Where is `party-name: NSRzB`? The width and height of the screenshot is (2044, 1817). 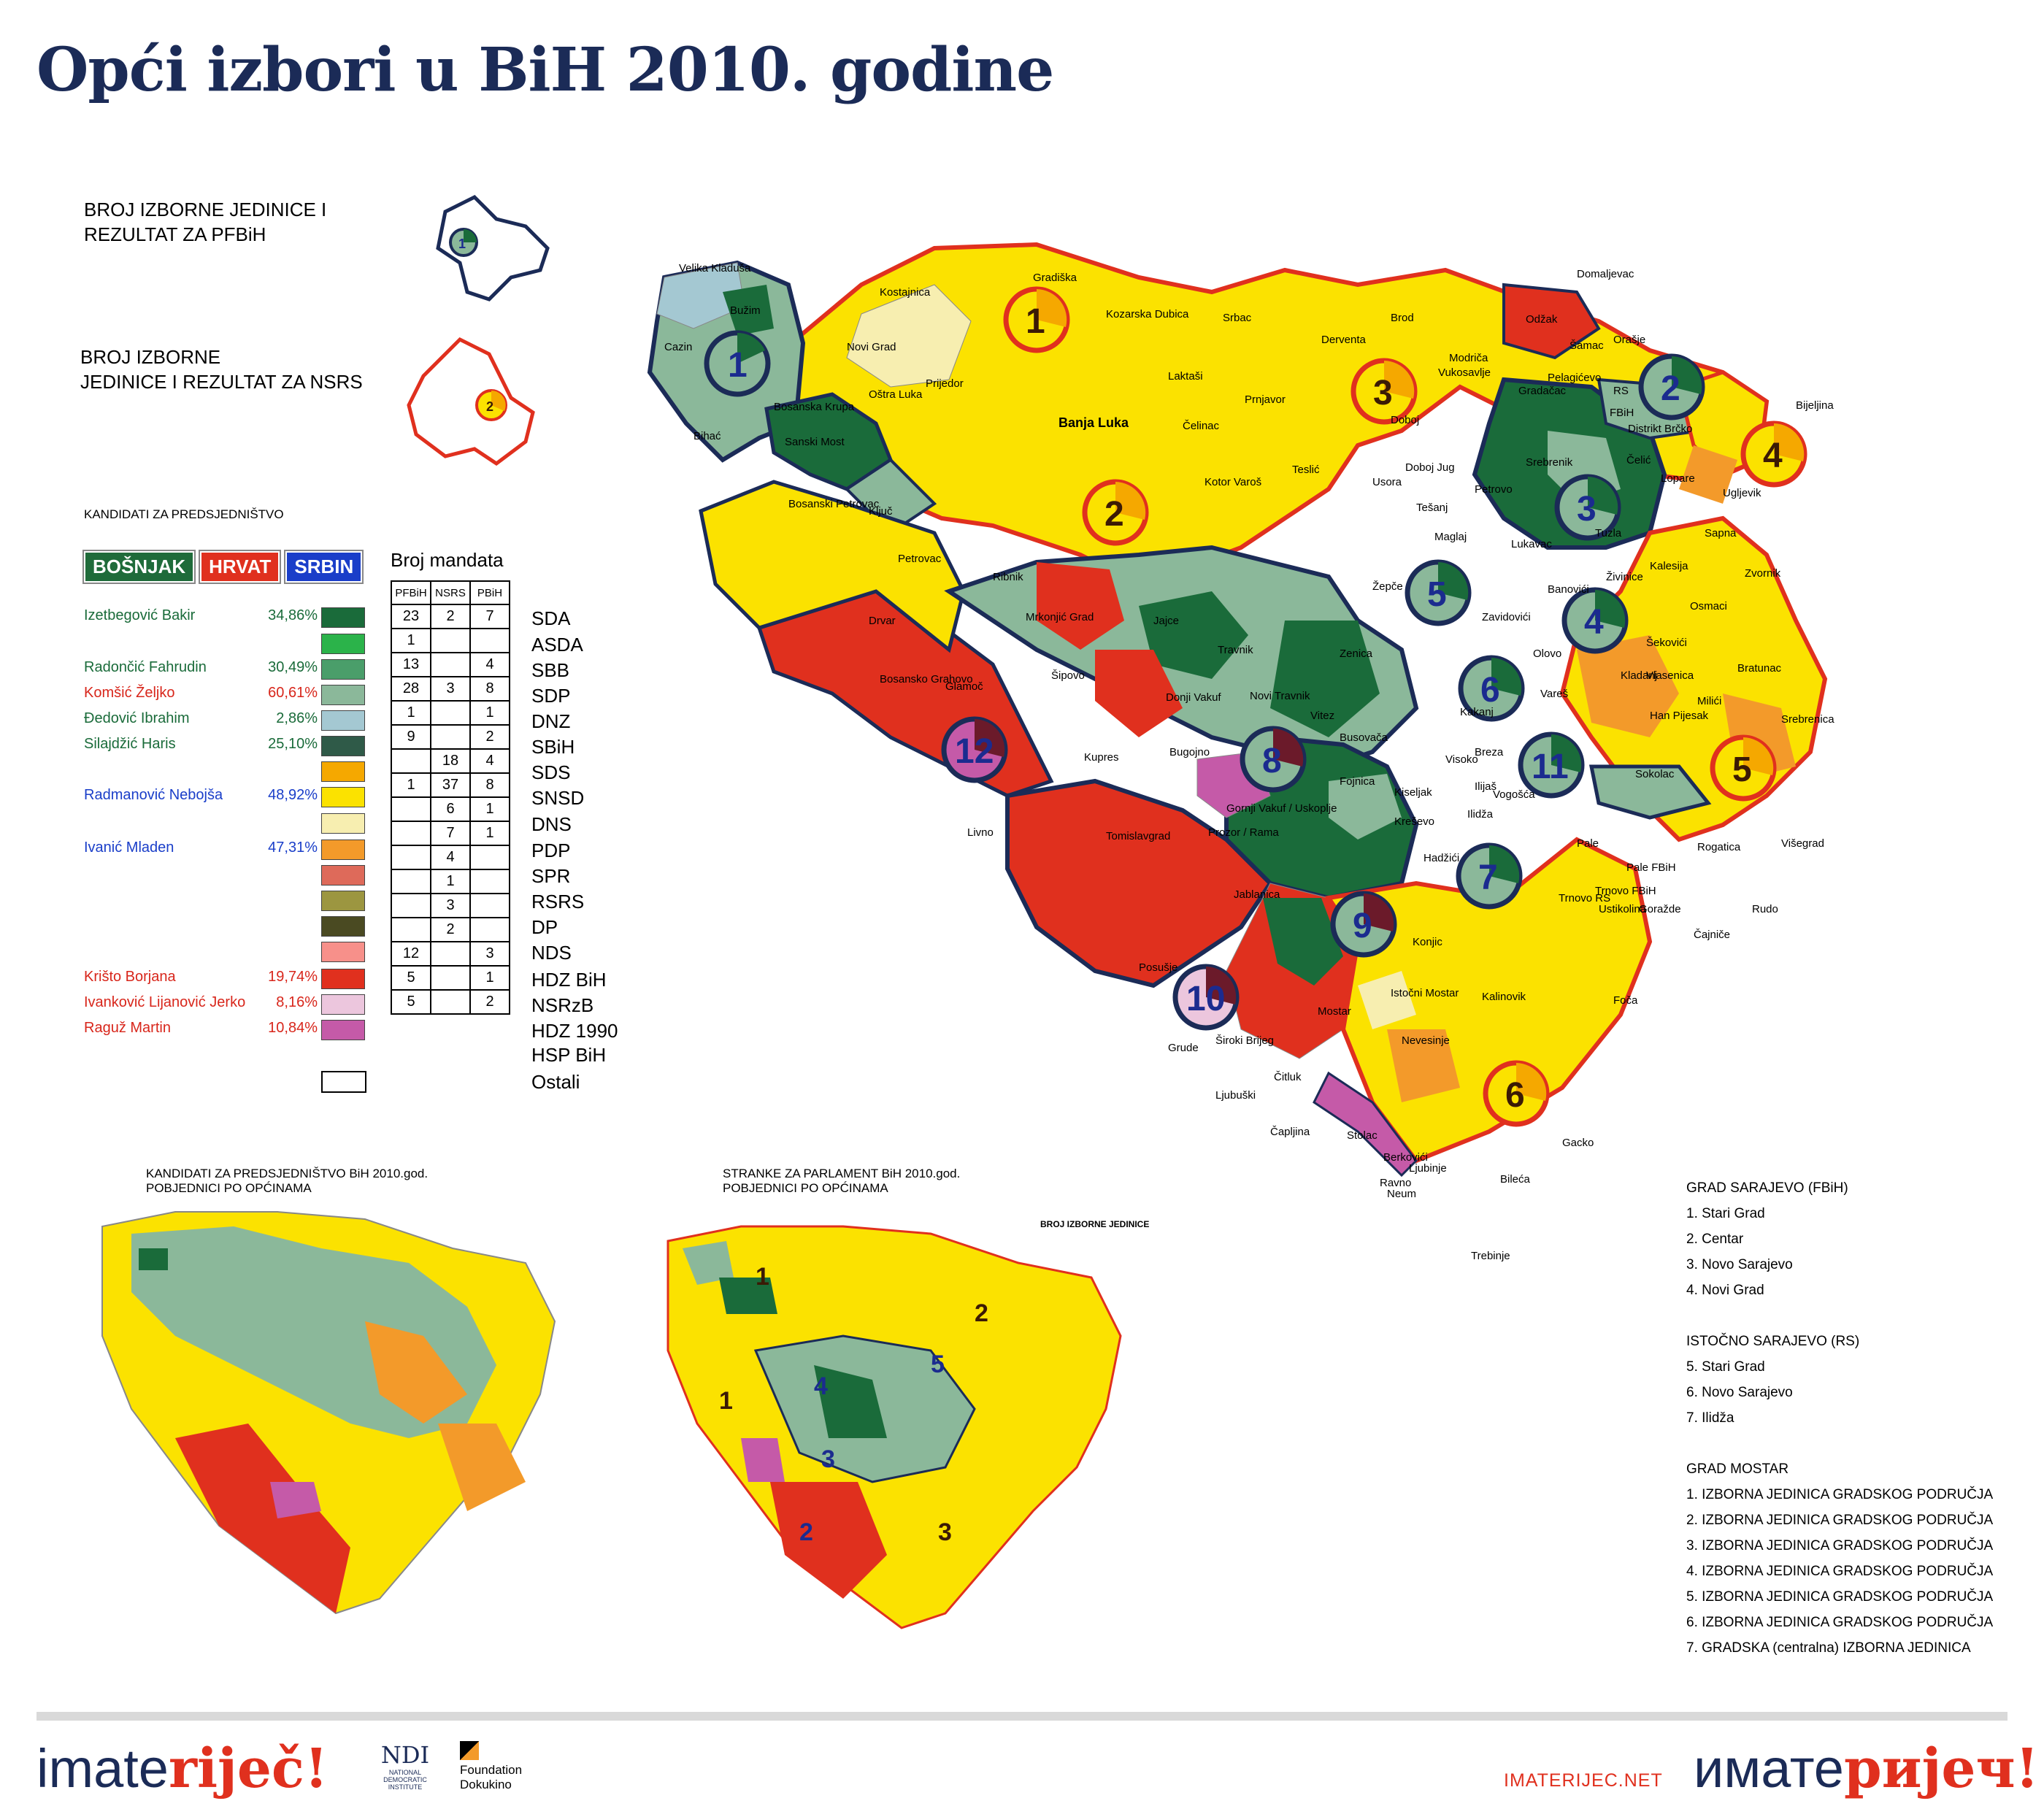
party-name: NSRzB is located at coordinates (562, 1005).